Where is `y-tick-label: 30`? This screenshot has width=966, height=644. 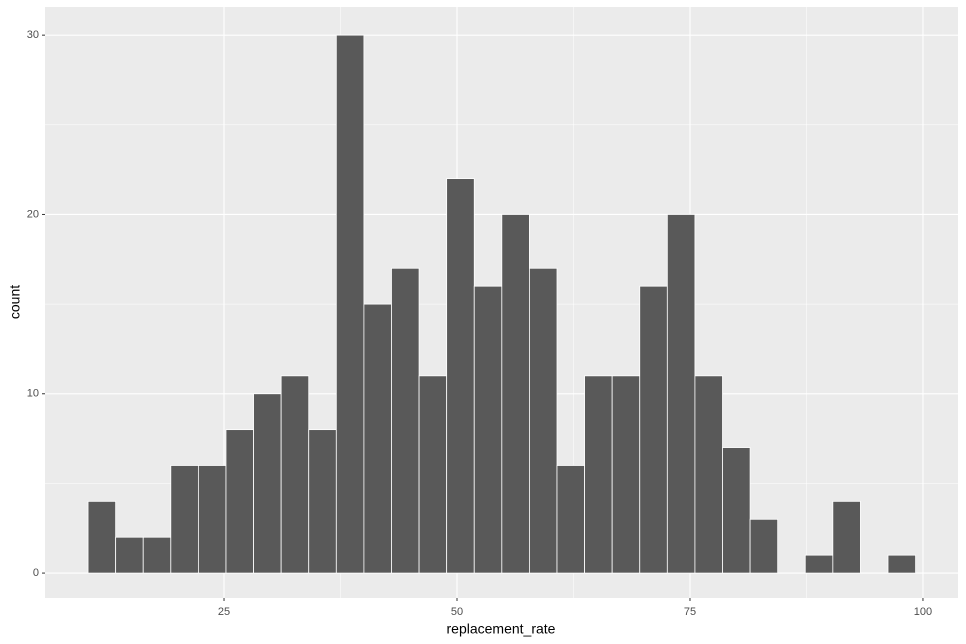 y-tick-label: 30 is located at coordinates (33, 35).